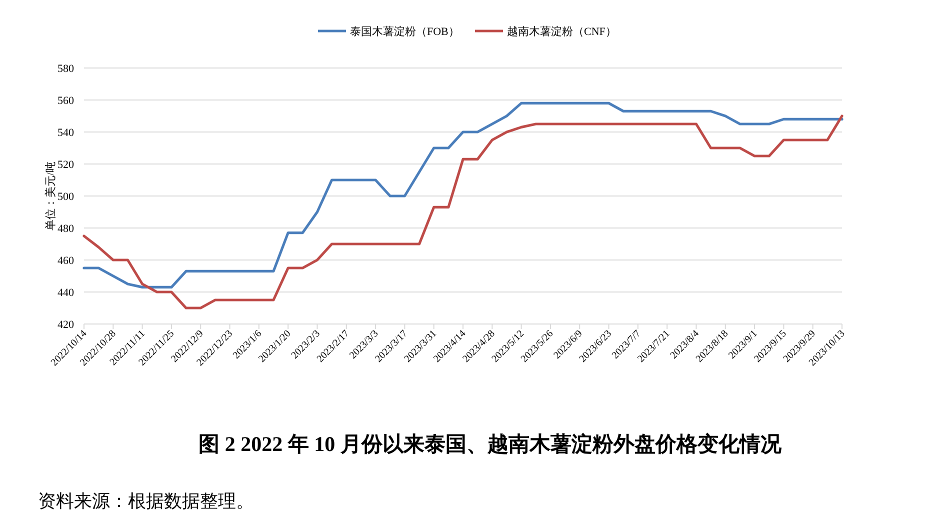 The height and width of the screenshot is (527, 926). I want to click on y-tick-label: 480, so click(66, 229).